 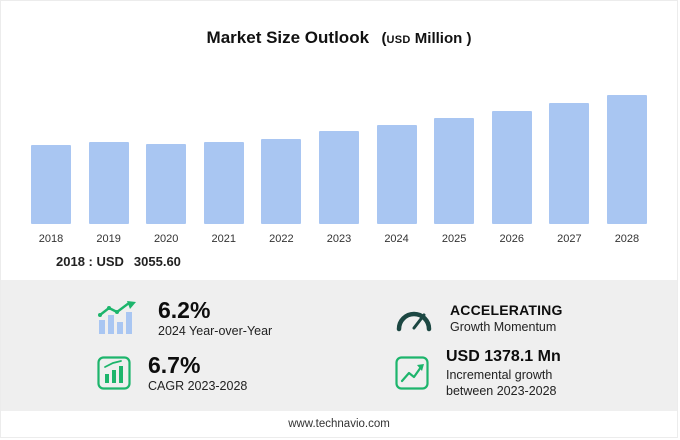 What do you see at coordinates (501, 383) in the screenshot?
I see `stat-label: Incremental growth between 2023-2028` at bounding box center [501, 383].